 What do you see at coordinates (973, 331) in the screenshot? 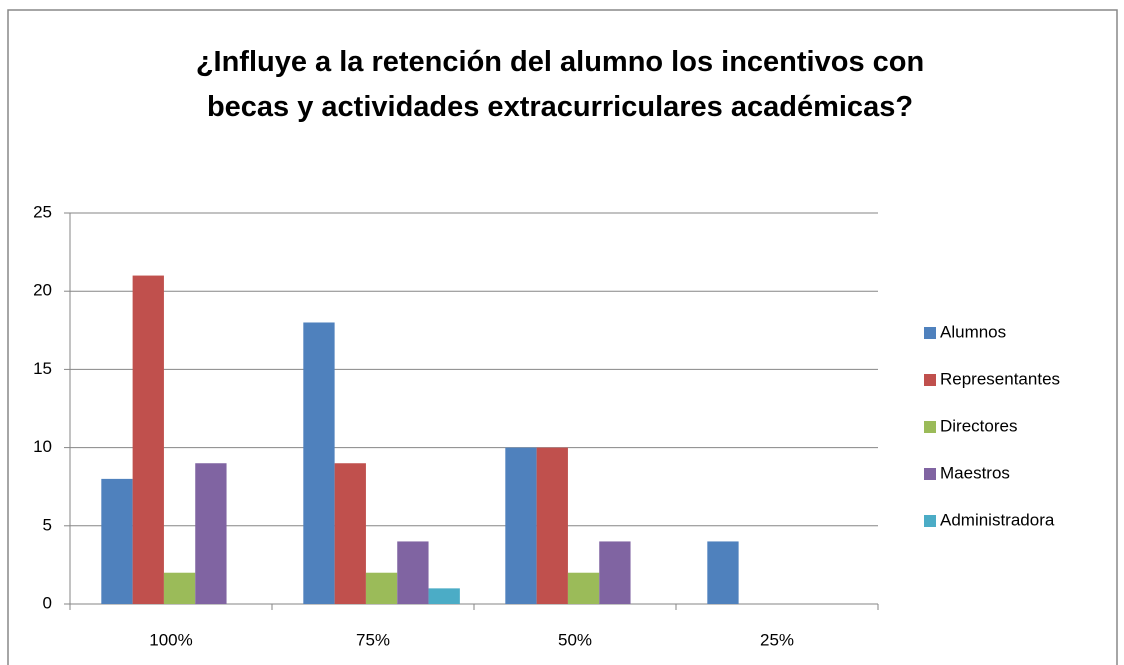
I see `legend-label: Alumnos` at bounding box center [973, 331].